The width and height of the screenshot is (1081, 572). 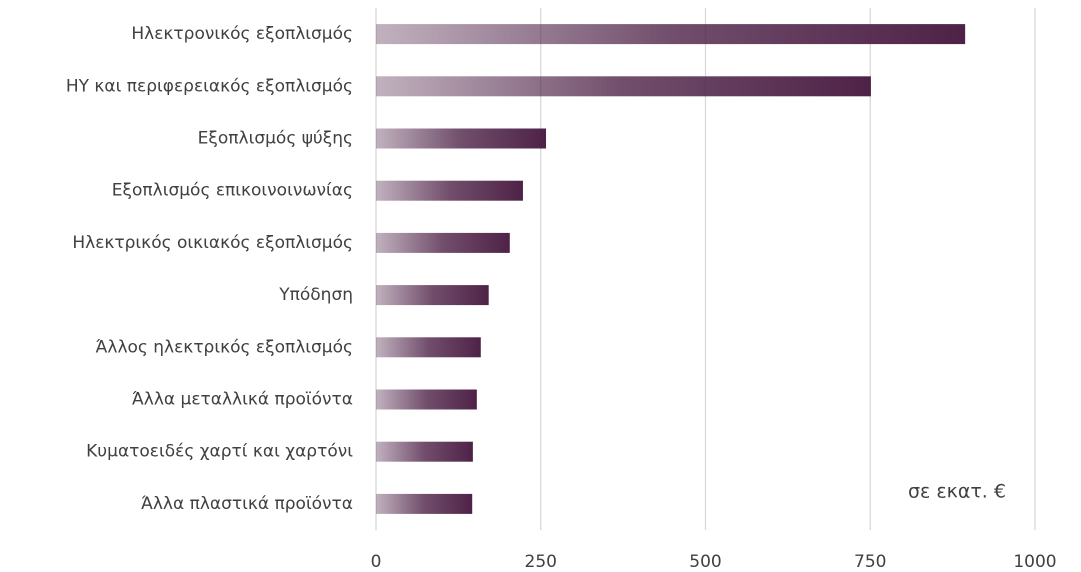 I want to click on y-tick-label: Υπόδηση, so click(x=315, y=295).